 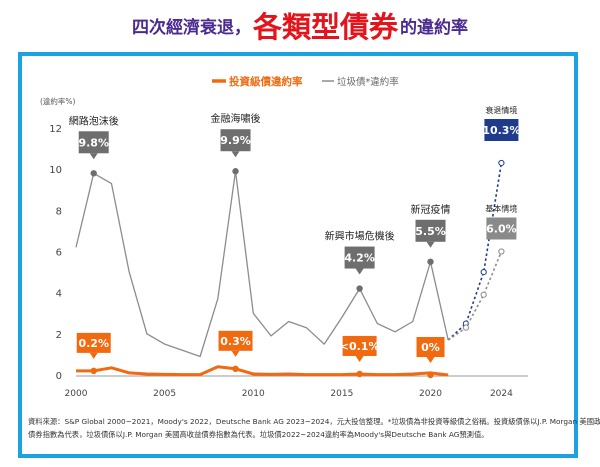 What do you see at coordinates (59, 335) in the screenshot?
I see `y-tick-label: 2` at bounding box center [59, 335].